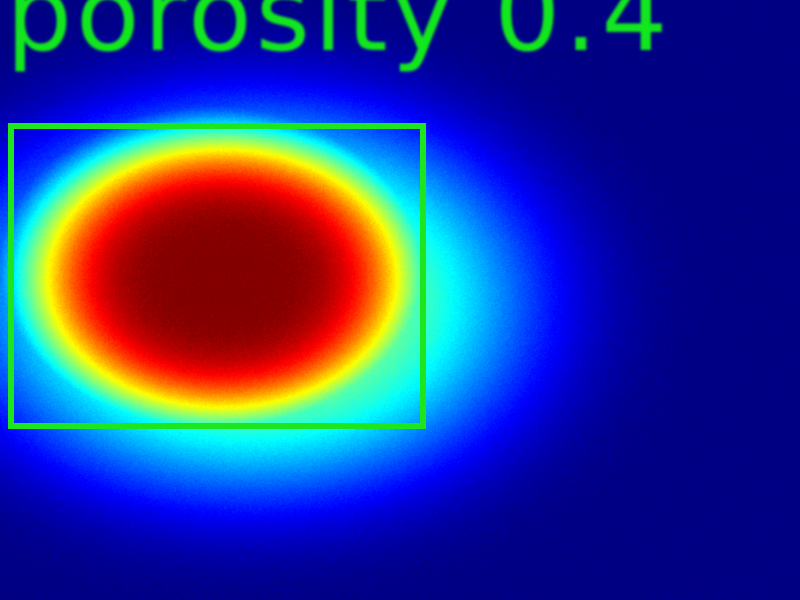  Describe the element at coordinates (339, 37) in the screenshot. I see `detection-label: porosity 0.4` at that location.